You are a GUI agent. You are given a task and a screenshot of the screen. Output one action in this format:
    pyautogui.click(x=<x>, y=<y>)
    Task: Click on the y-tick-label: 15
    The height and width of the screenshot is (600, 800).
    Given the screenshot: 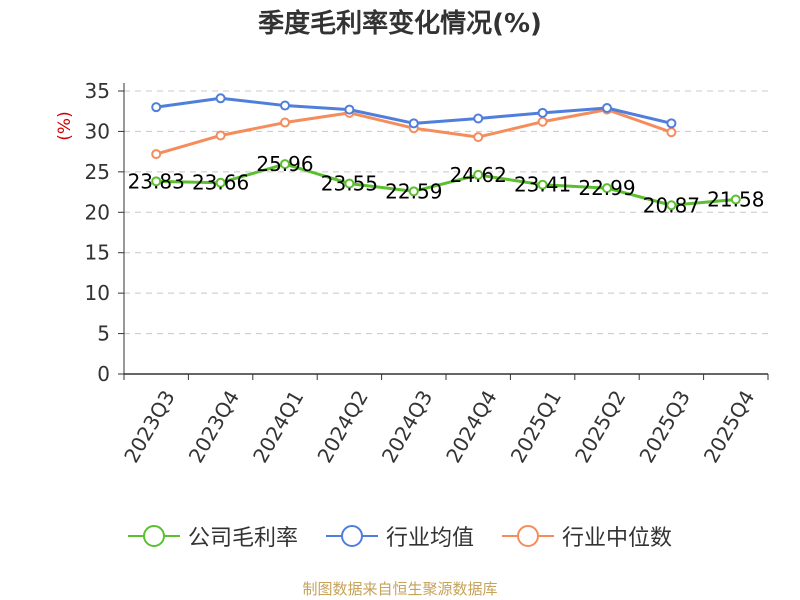 What is the action you would take?
    pyautogui.click(x=97, y=253)
    